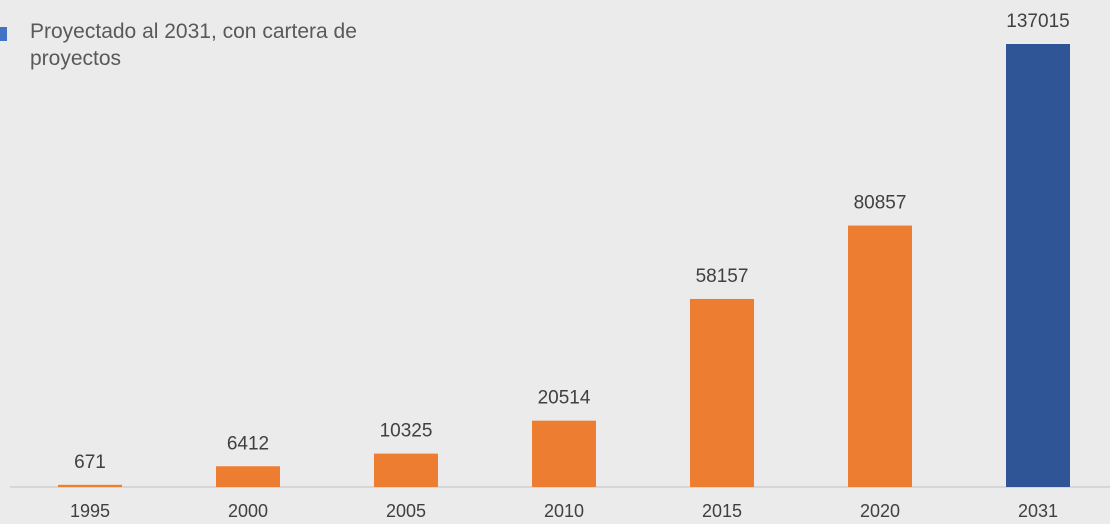 This screenshot has height=524, width=1110. Describe the element at coordinates (3, 34) in the screenshot. I see `legend-key` at that location.